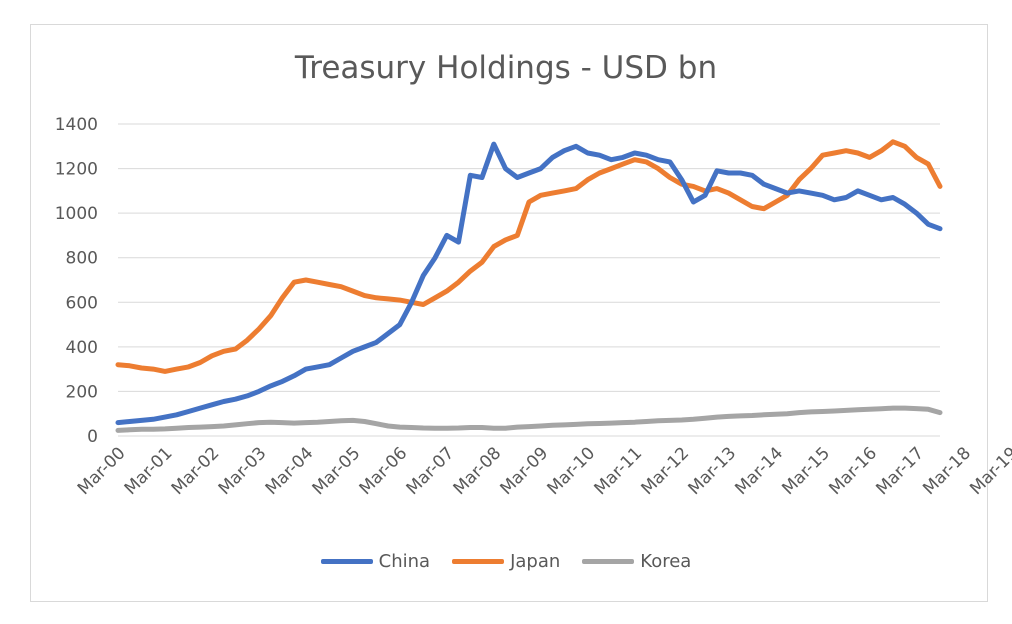  I want to click on x-tick-label: Mar-17, so click(900, 471).